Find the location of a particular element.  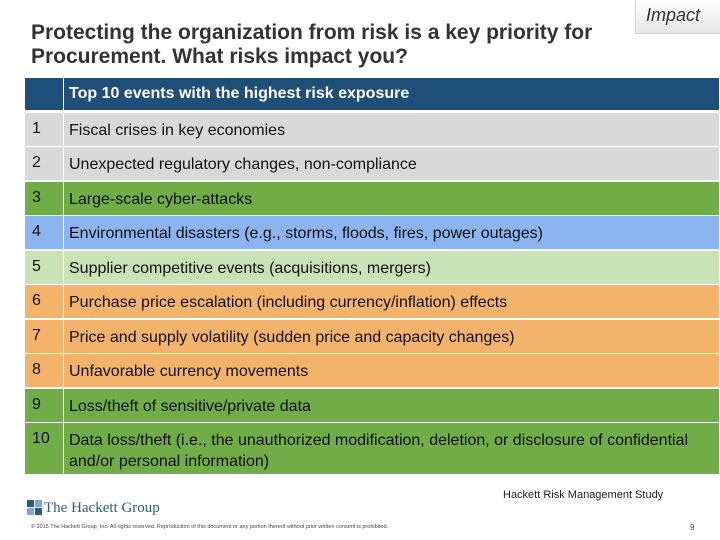

table-row: 3 Large-scale cyber-attacks is located at coordinates (372, 198).